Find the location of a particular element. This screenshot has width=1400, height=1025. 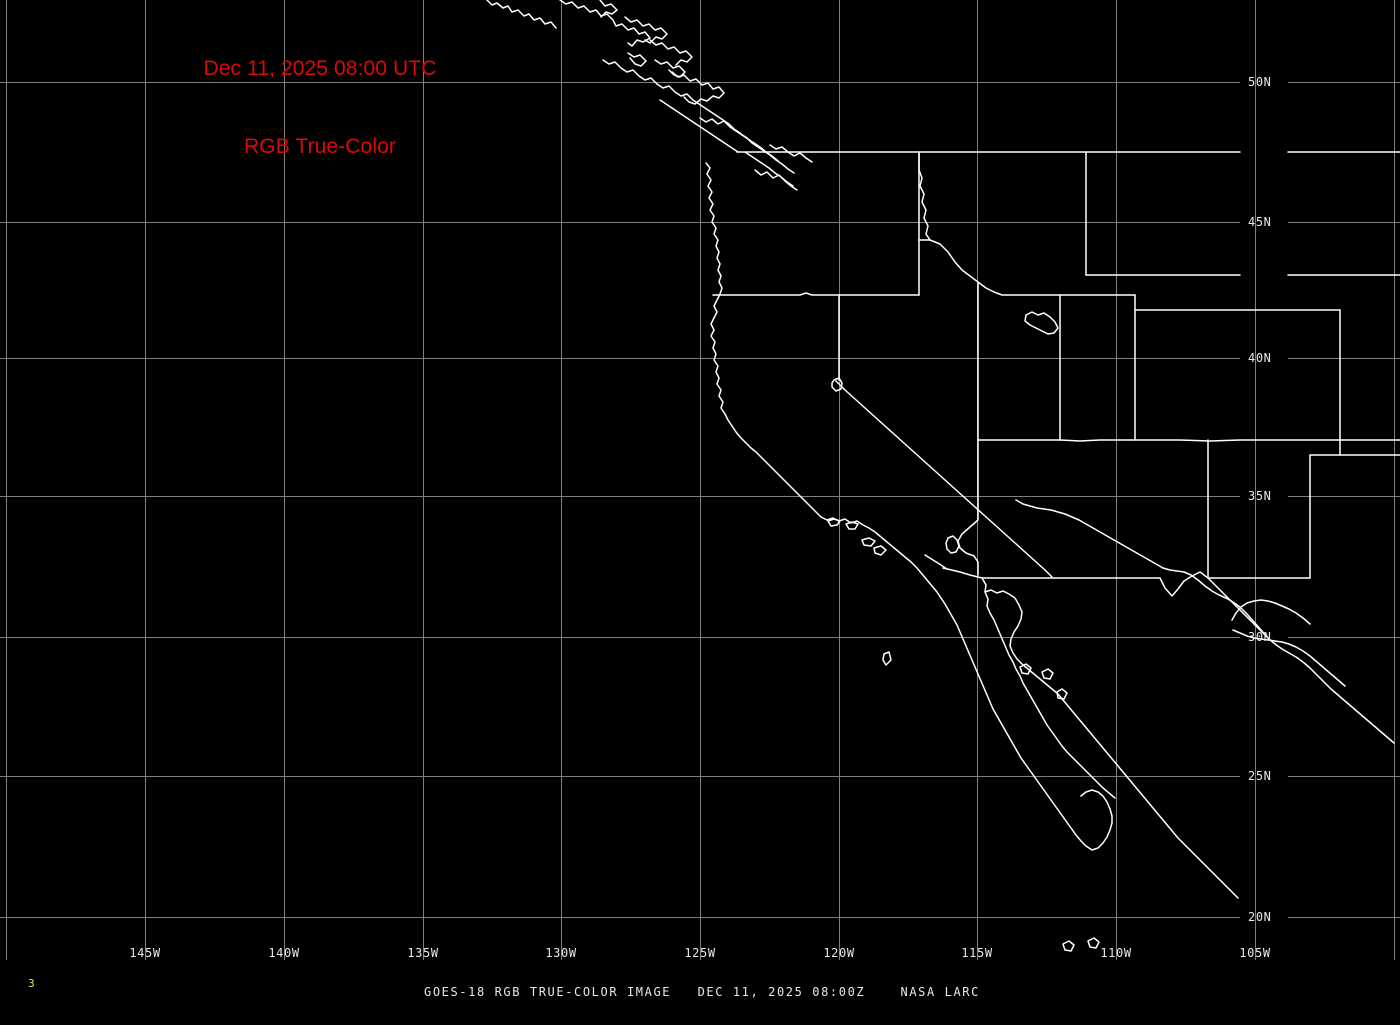

longitude-tick-label: 130W is located at coordinates (561, 953).